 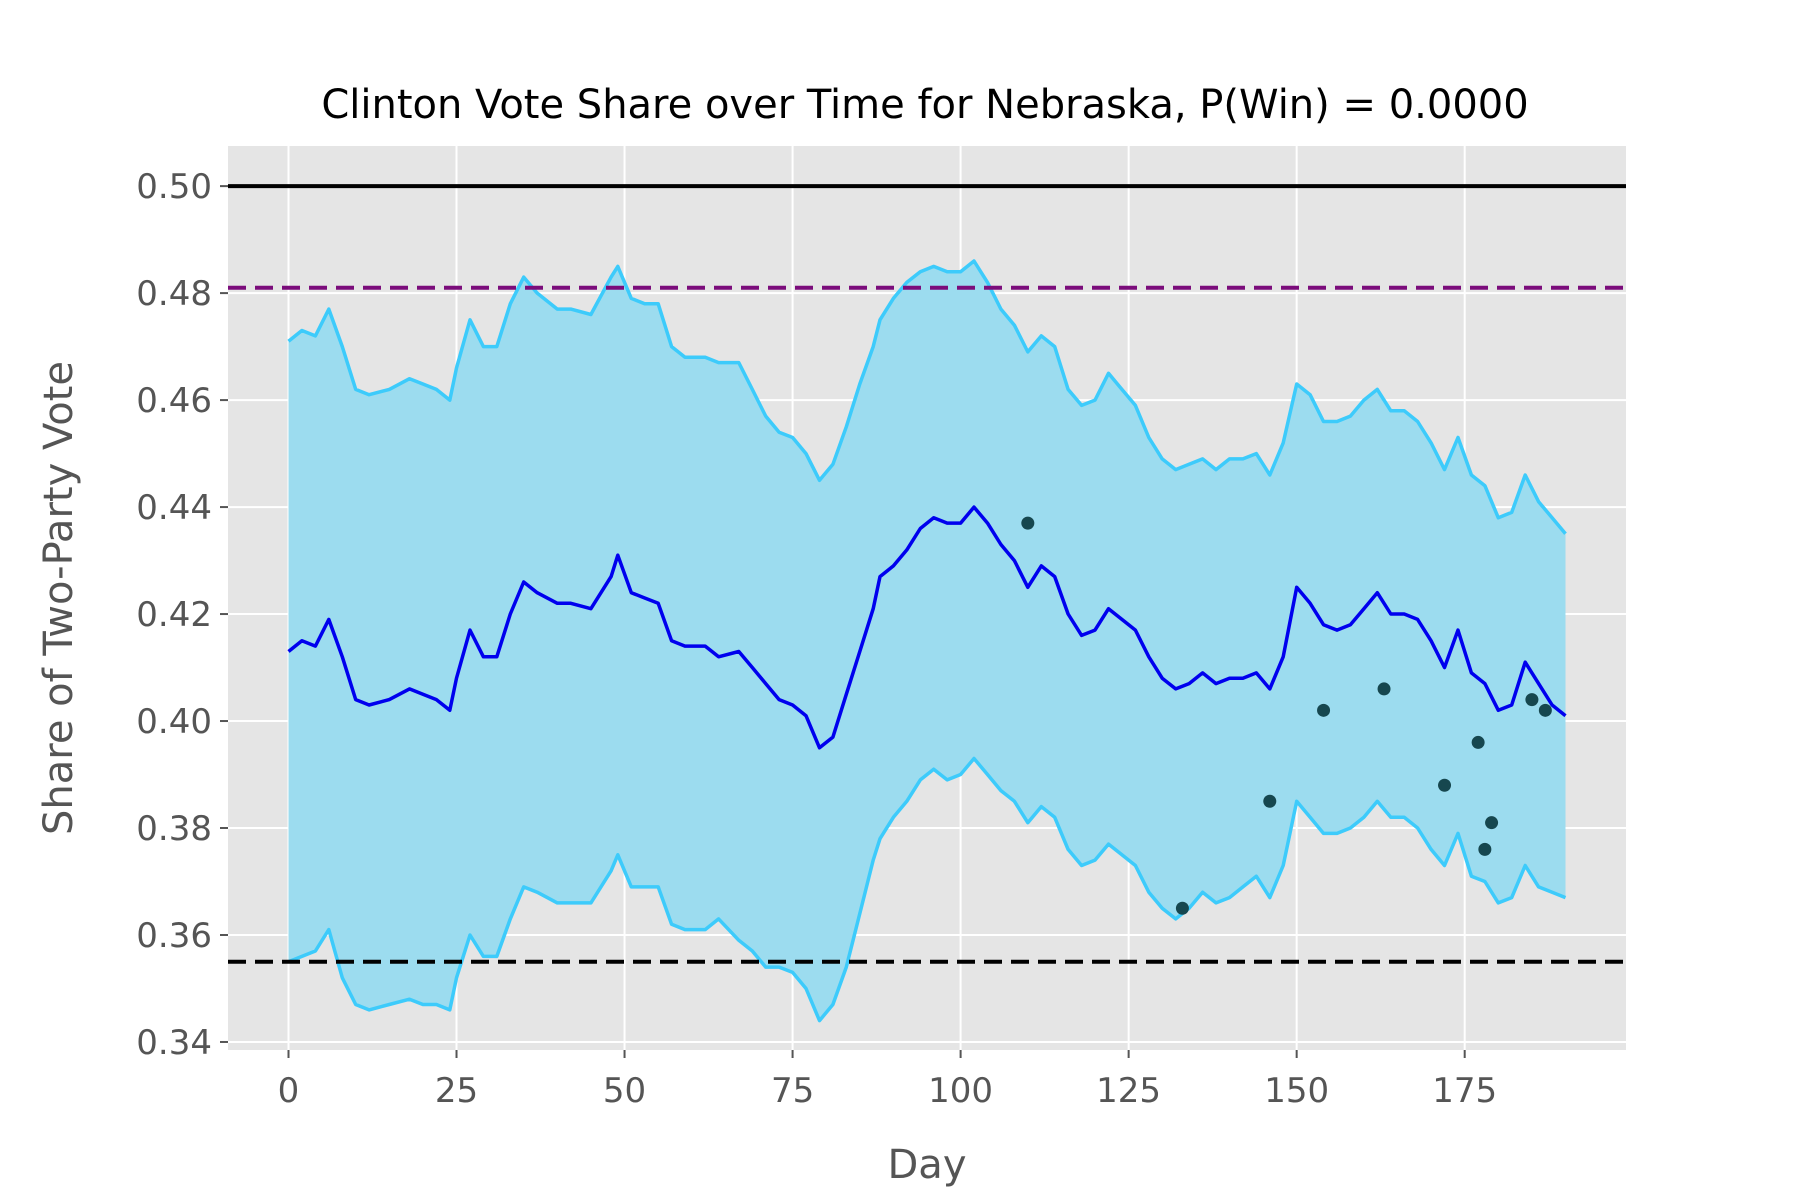 What do you see at coordinates (927, 1165) in the screenshot?
I see `x-axis-label: Day` at bounding box center [927, 1165].